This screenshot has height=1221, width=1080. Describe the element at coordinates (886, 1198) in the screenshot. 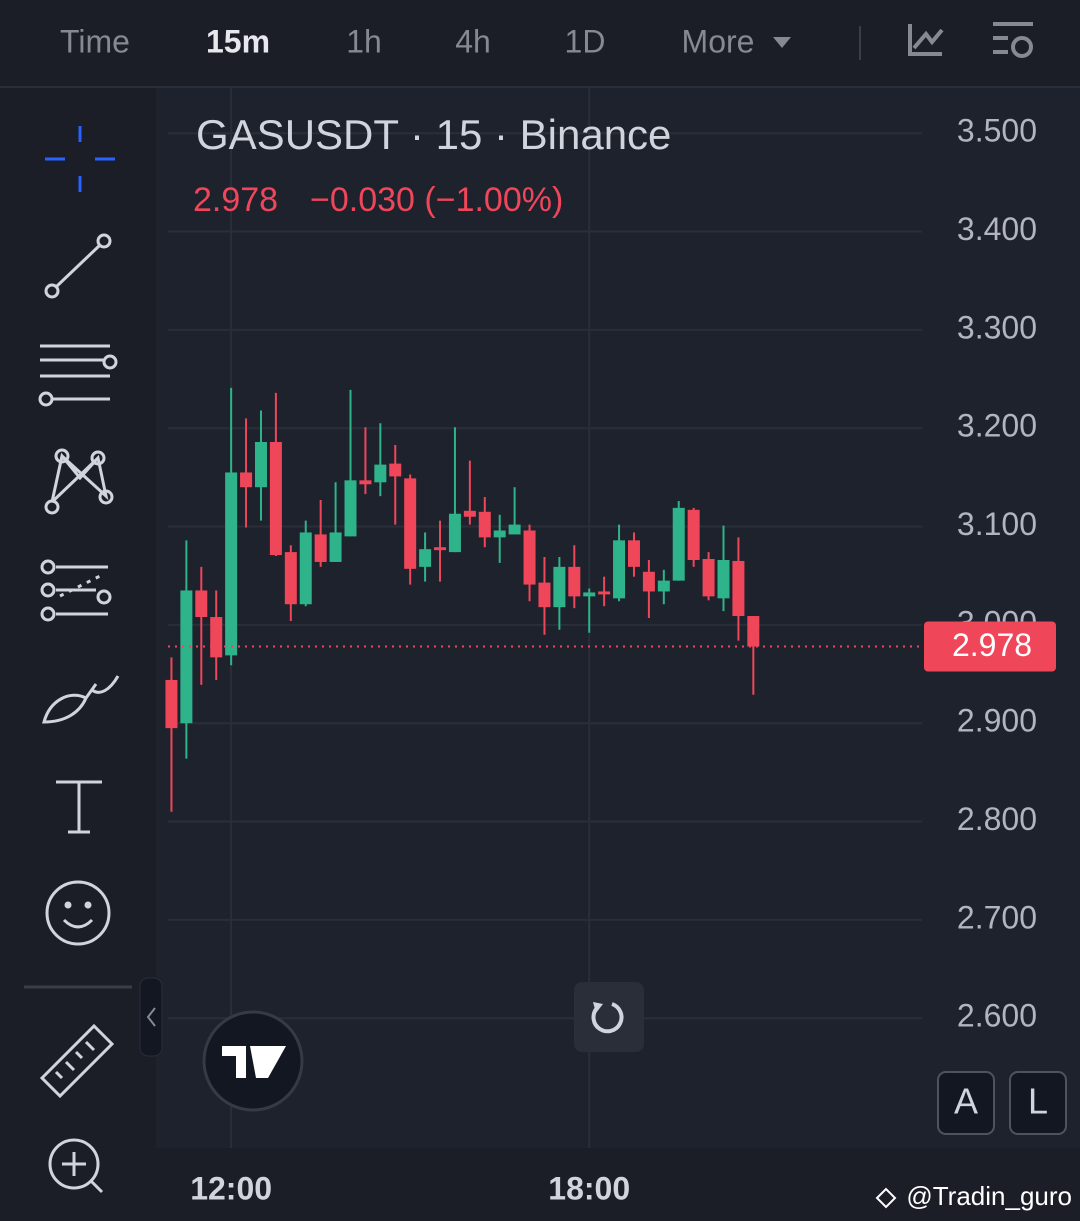

I see `watermark-icon` at that location.